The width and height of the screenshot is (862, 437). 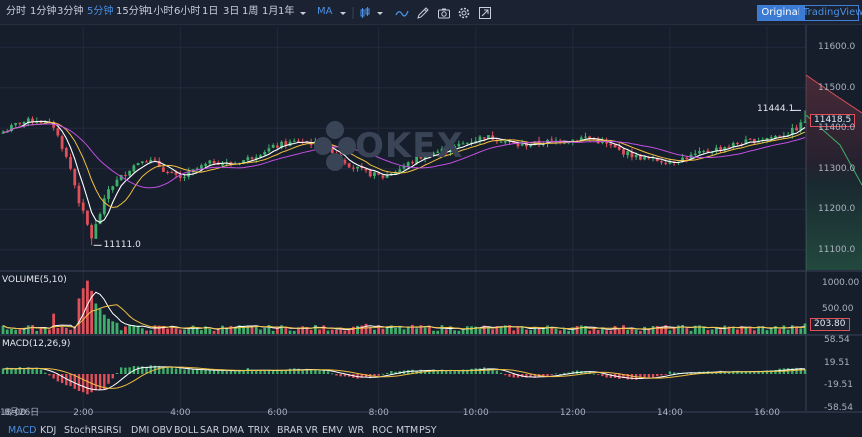 What do you see at coordinates (140, 430) in the screenshot?
I see `indicator-tab: DMI` at bounding box center [140, 430].